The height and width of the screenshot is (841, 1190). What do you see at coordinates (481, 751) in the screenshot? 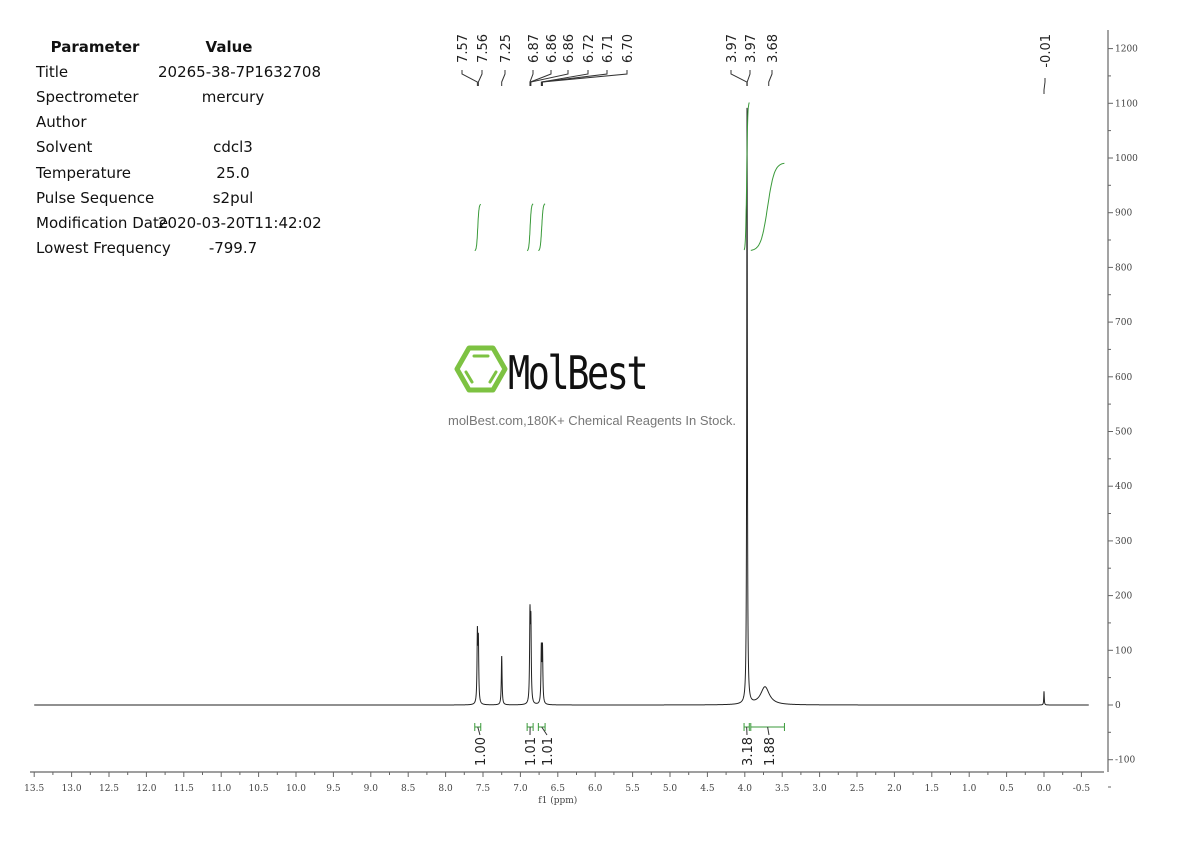
I see `integral-value: 1.00` at bounding box center [481, 751].